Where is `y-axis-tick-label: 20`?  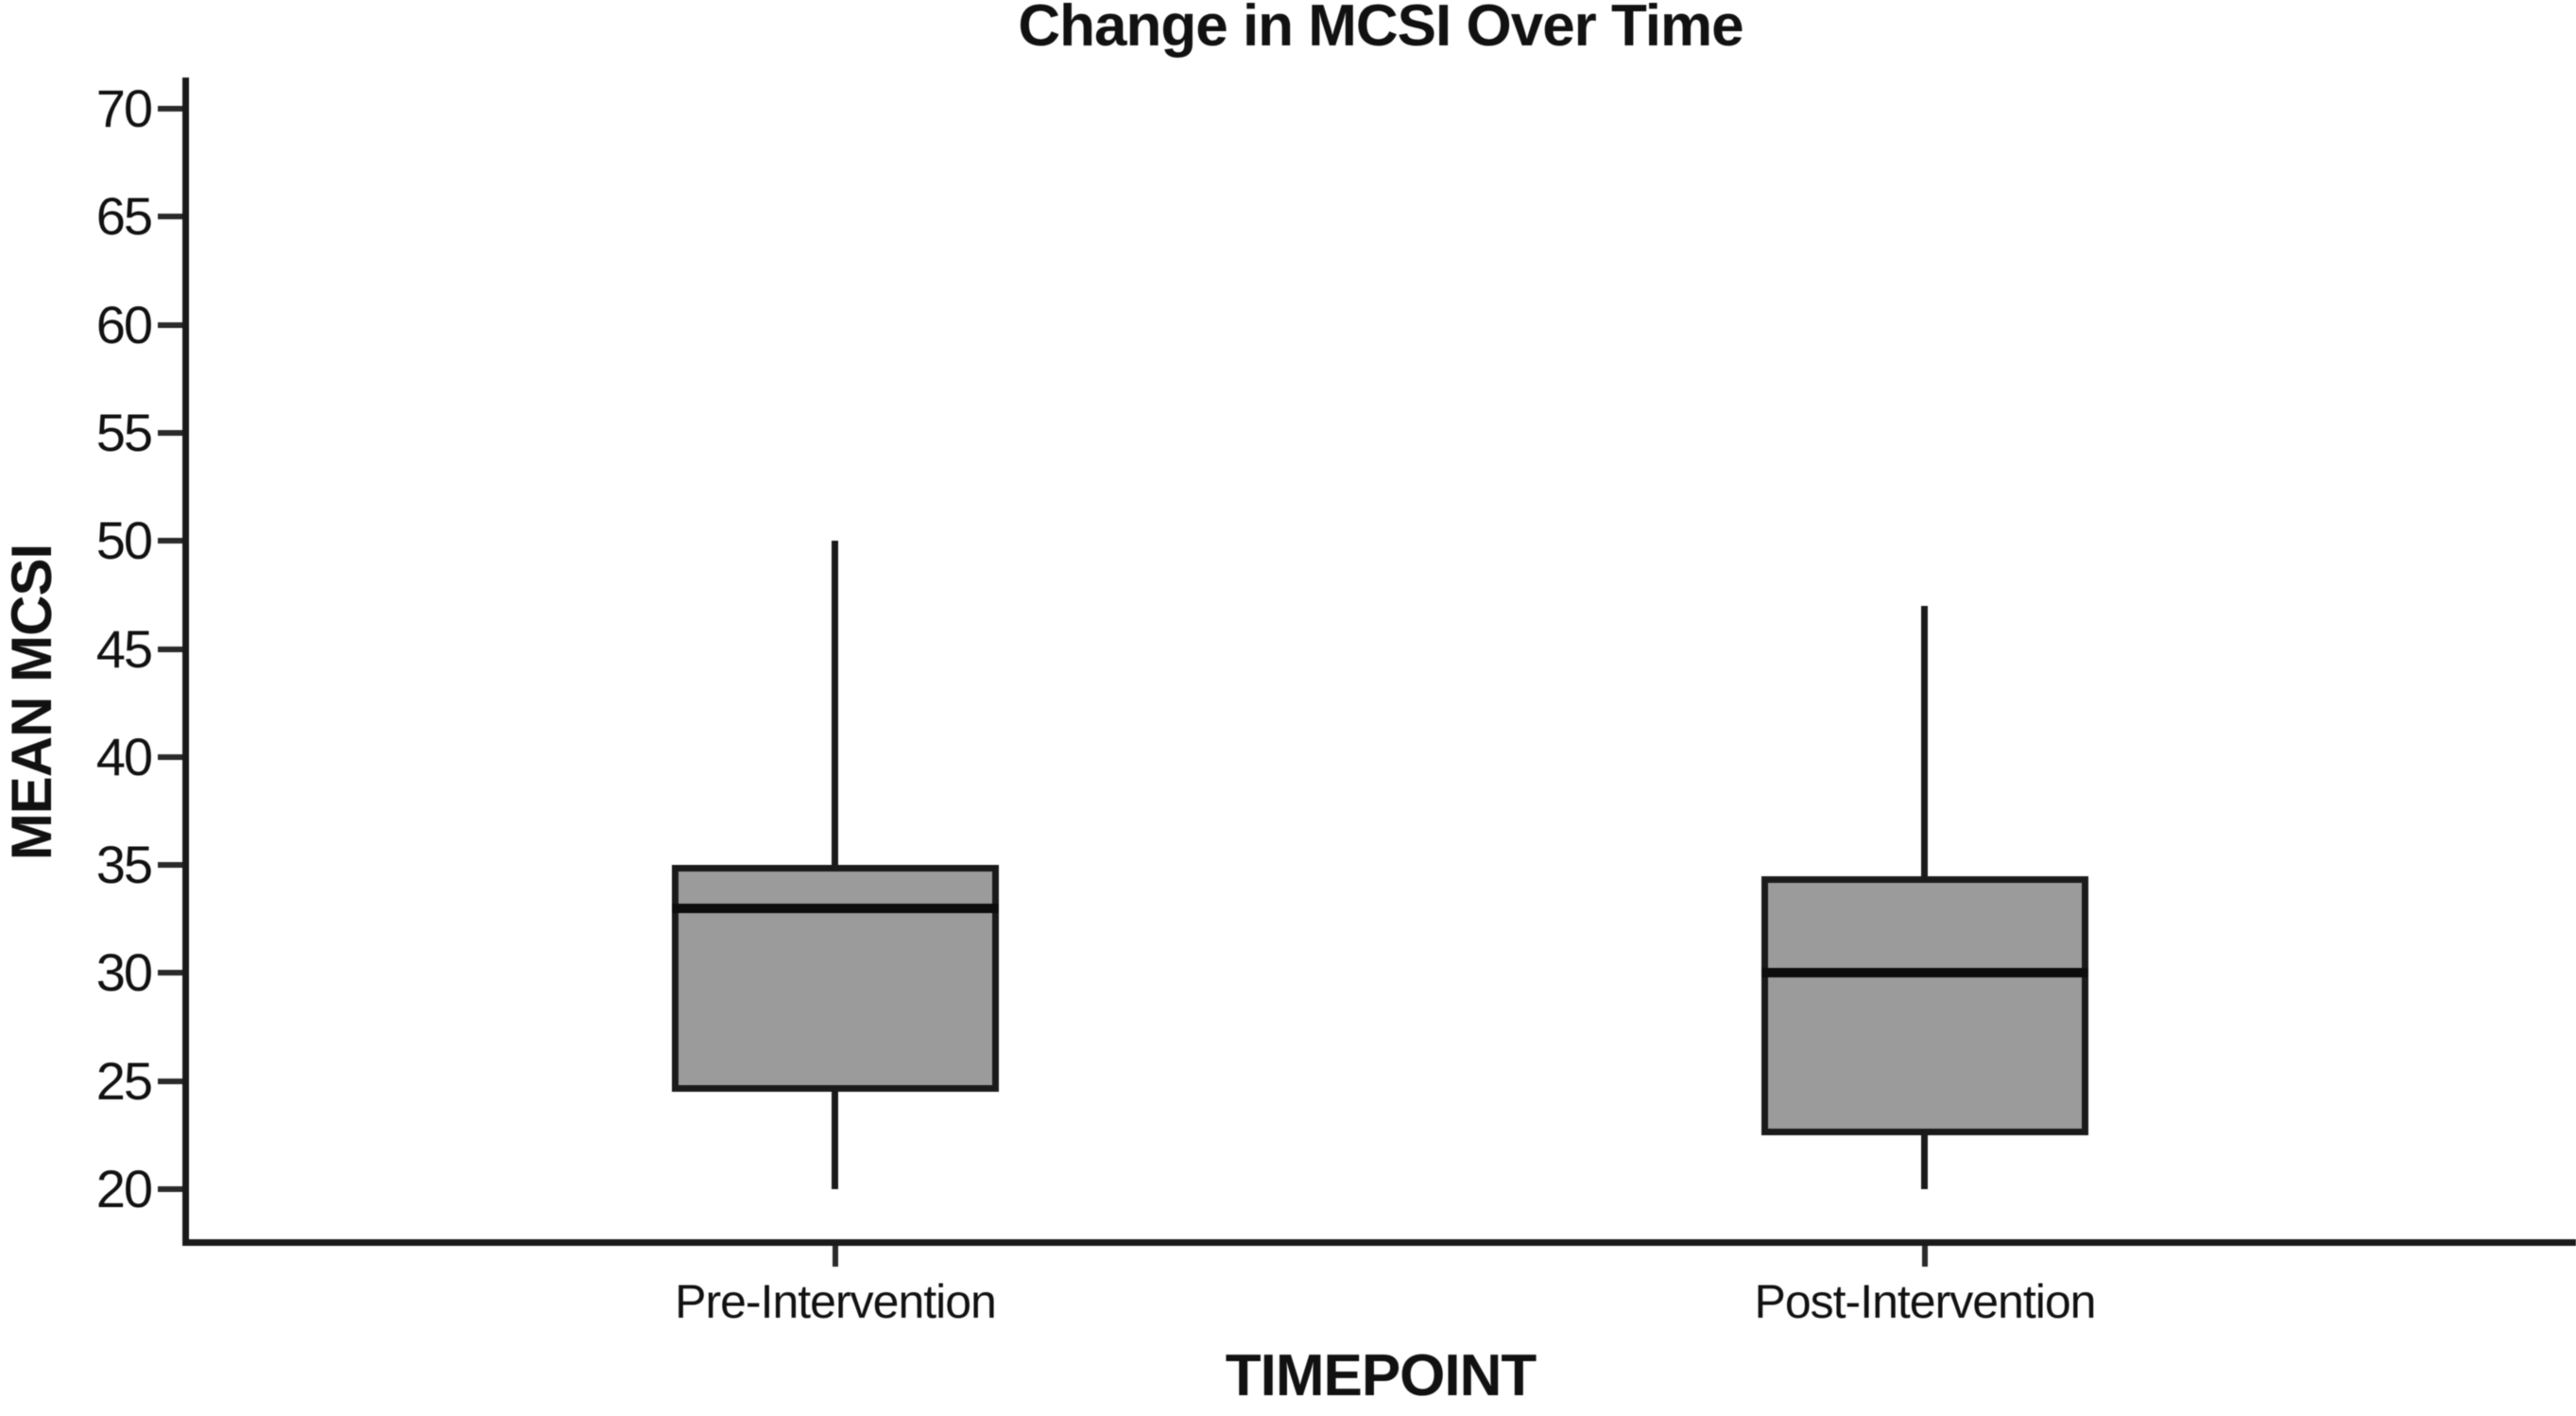 y-axis-tick-label: 20 is located at coordinates (124, 1188).